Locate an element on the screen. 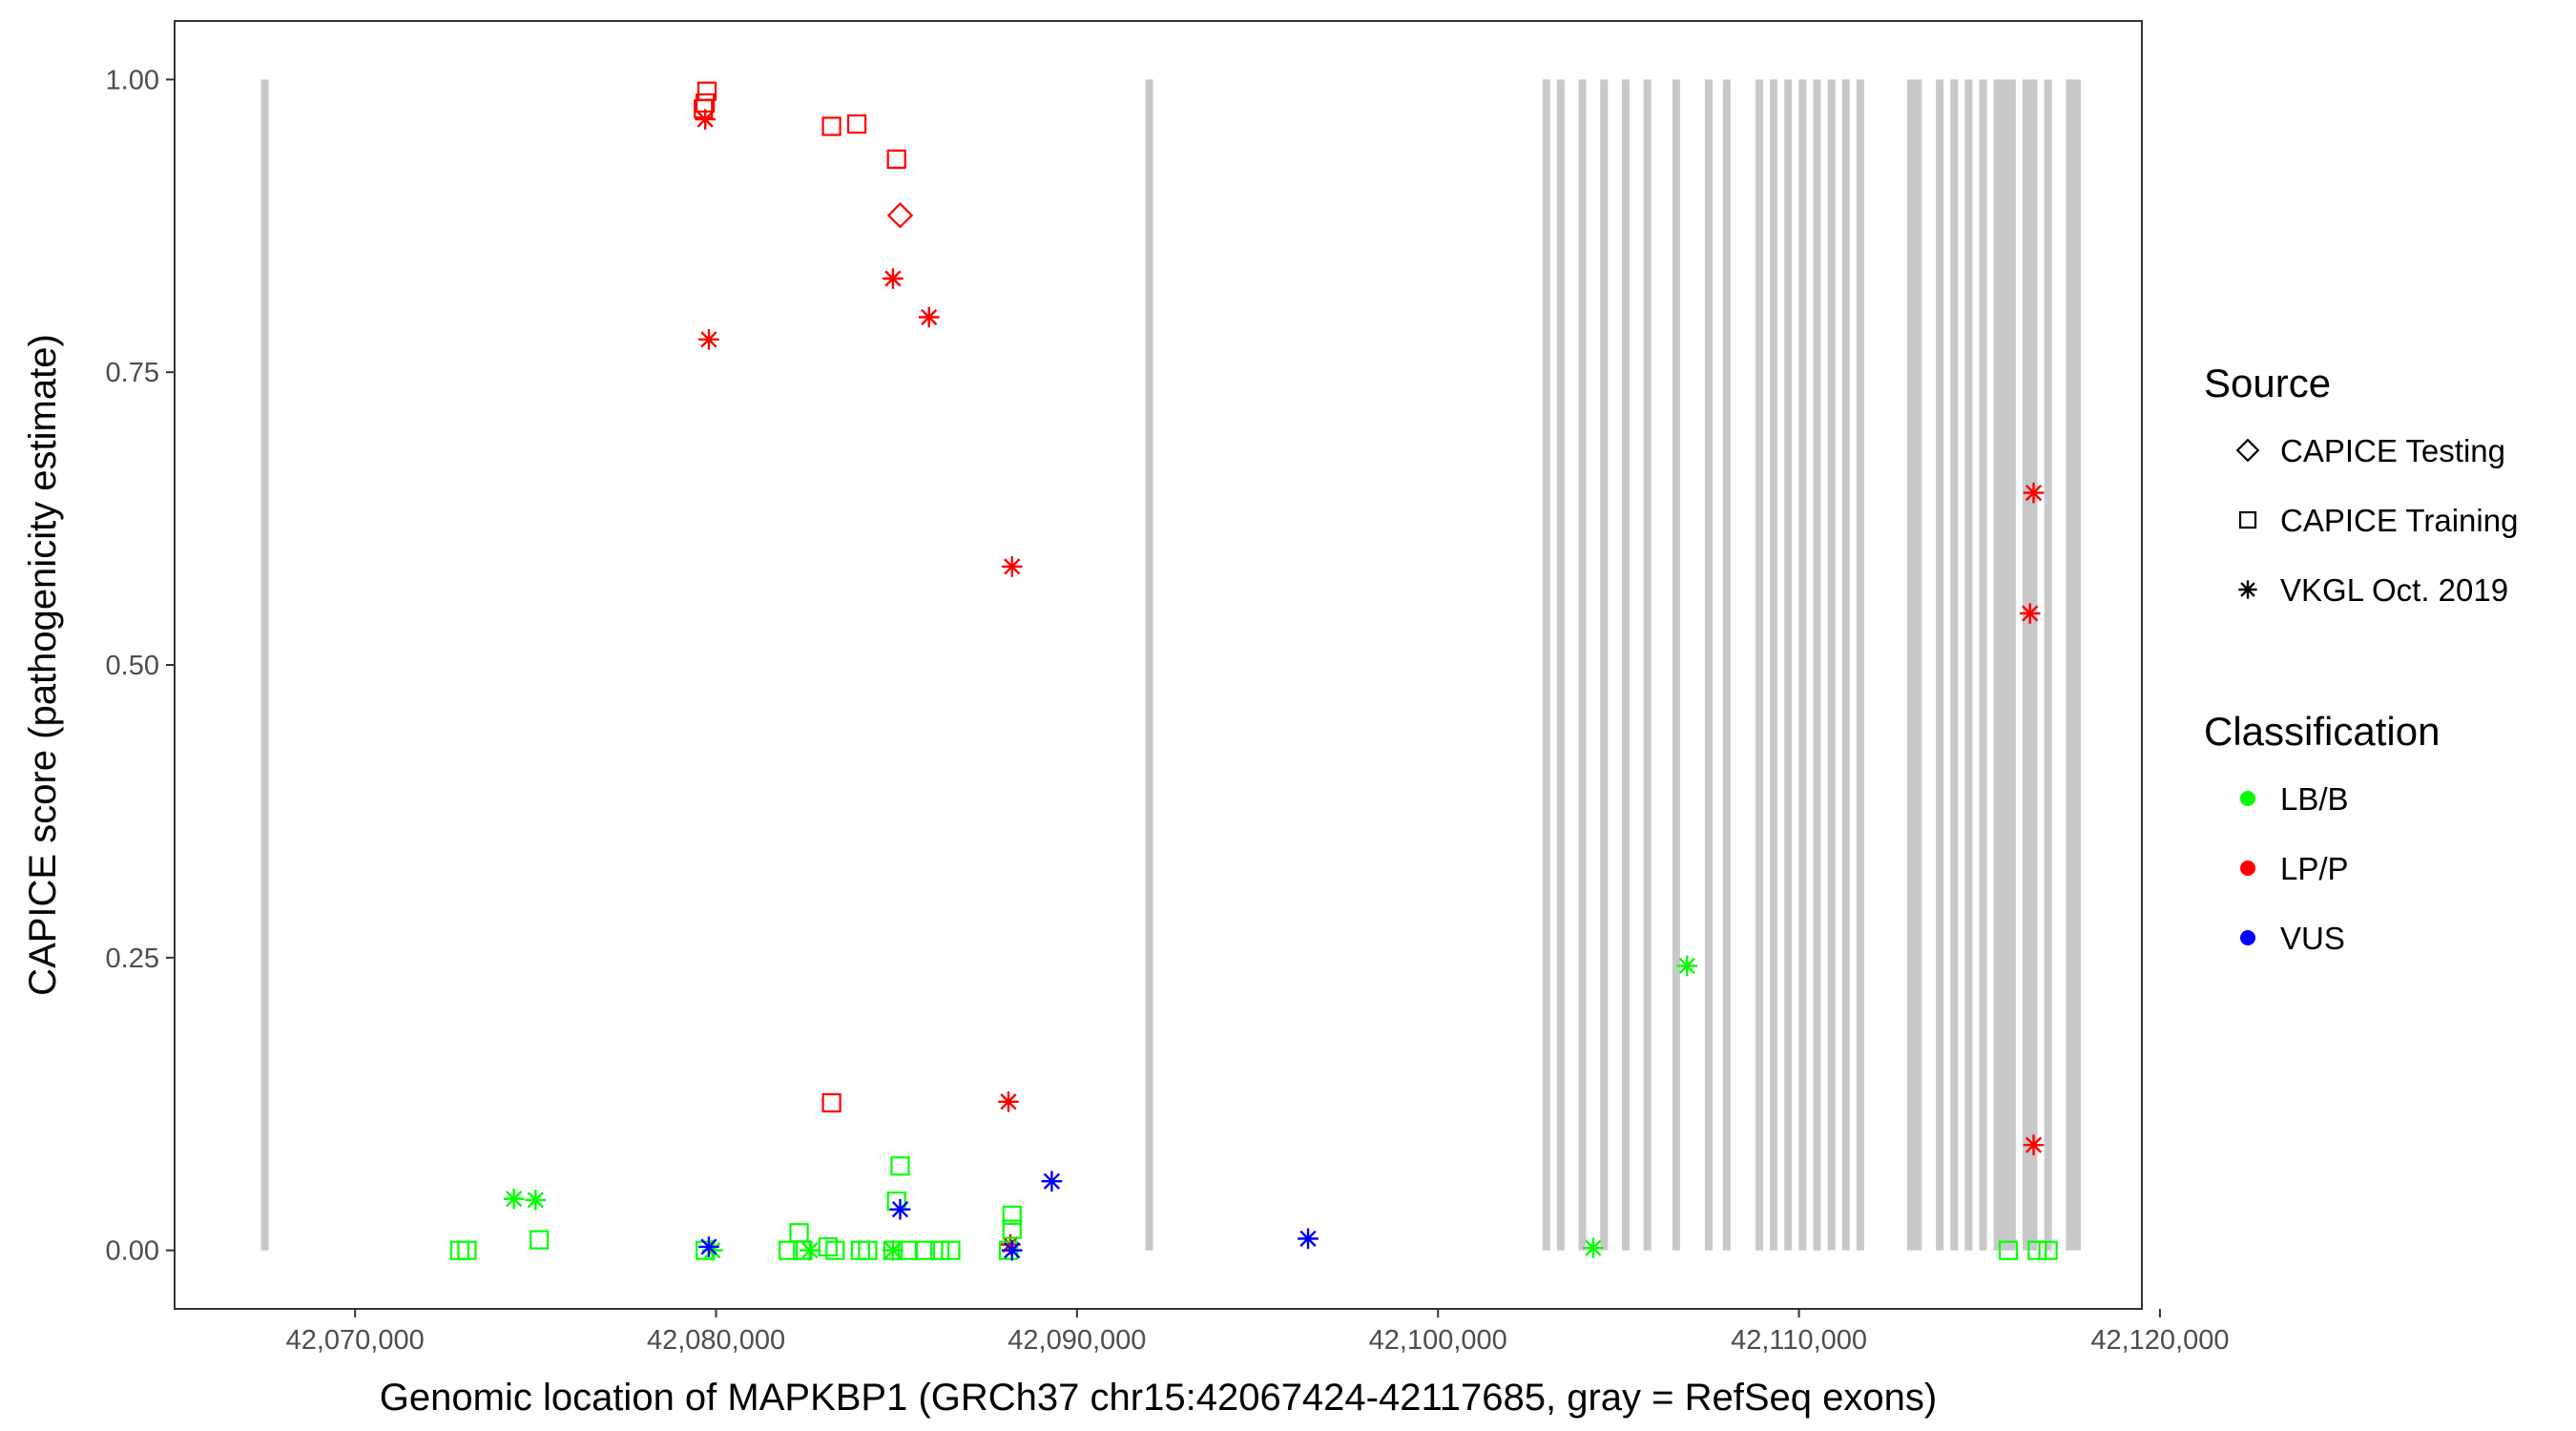 This screenshot has height=1431, width=2576. x-tick-label: 42,110,000 is located at coordinates (1799, 1340).